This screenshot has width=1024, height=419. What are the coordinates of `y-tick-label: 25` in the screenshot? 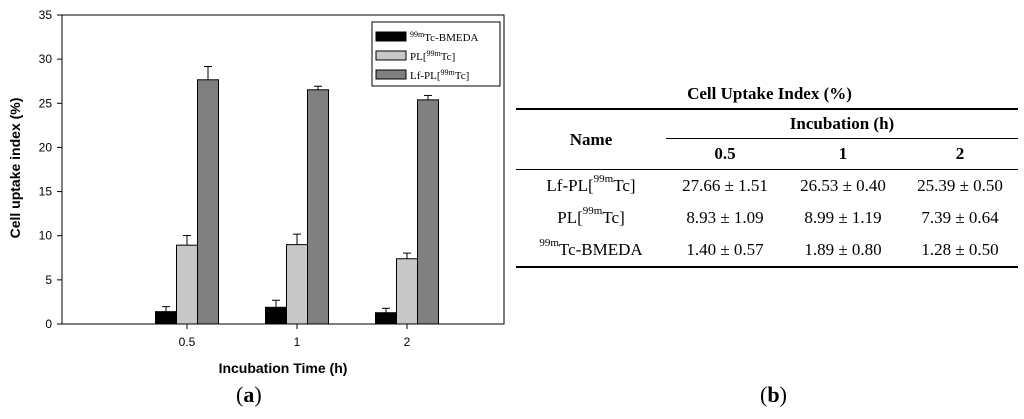 It's located at (46, 103).